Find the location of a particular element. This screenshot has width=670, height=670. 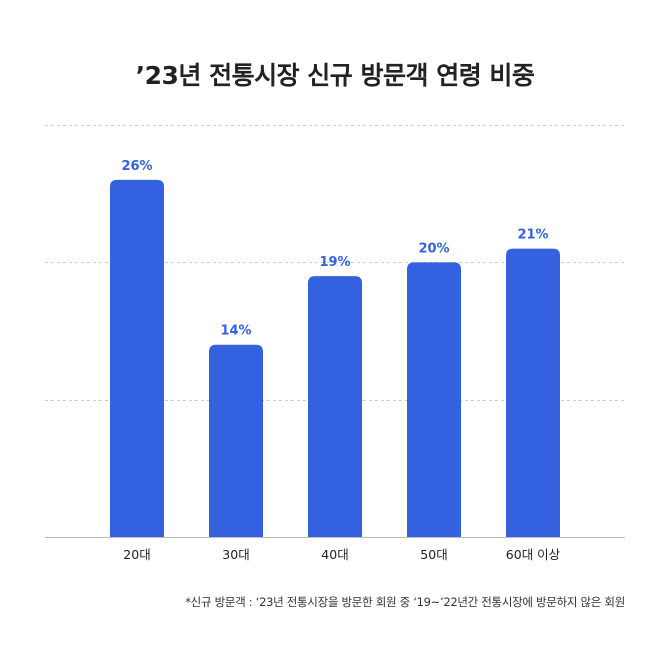

data-label: 14% is located at coordinates (235, 331).